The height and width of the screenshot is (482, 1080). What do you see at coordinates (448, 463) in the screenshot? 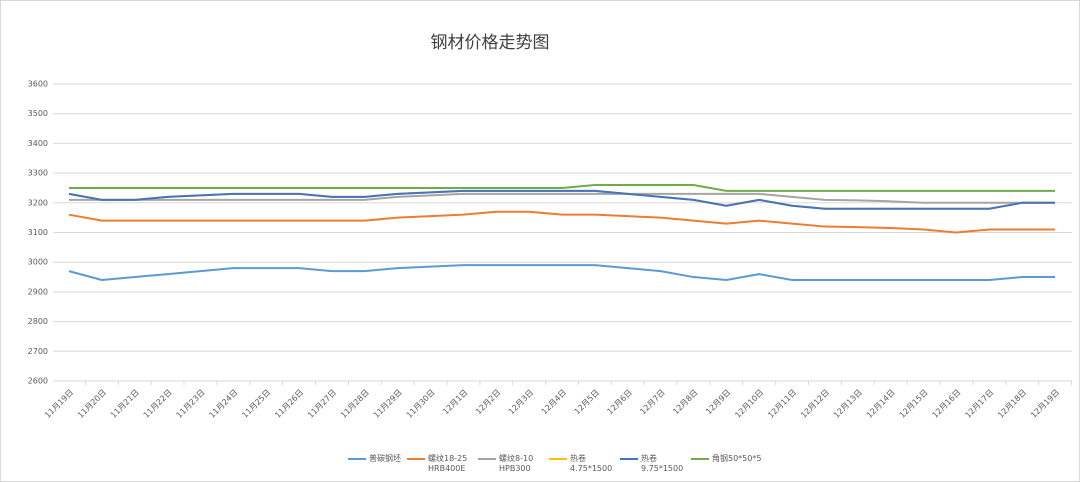
I see `legend-label: 螺纹18-25 HRB400E` at bounding box center [448, 463].